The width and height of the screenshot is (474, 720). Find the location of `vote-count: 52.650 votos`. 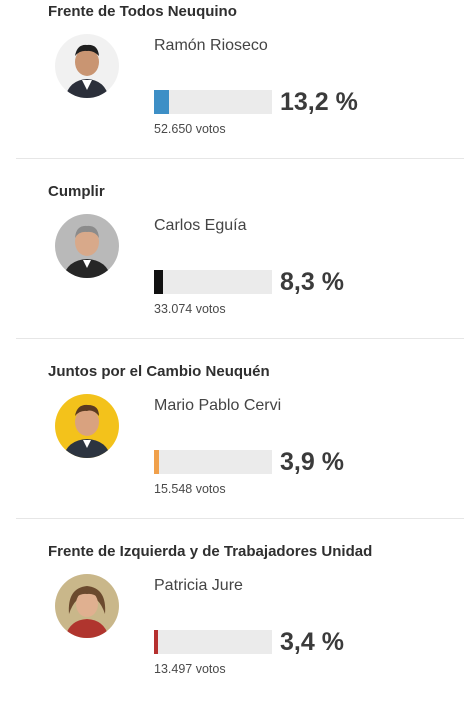

vote-count: 52.650 votos is located at coordinates (190, 129).